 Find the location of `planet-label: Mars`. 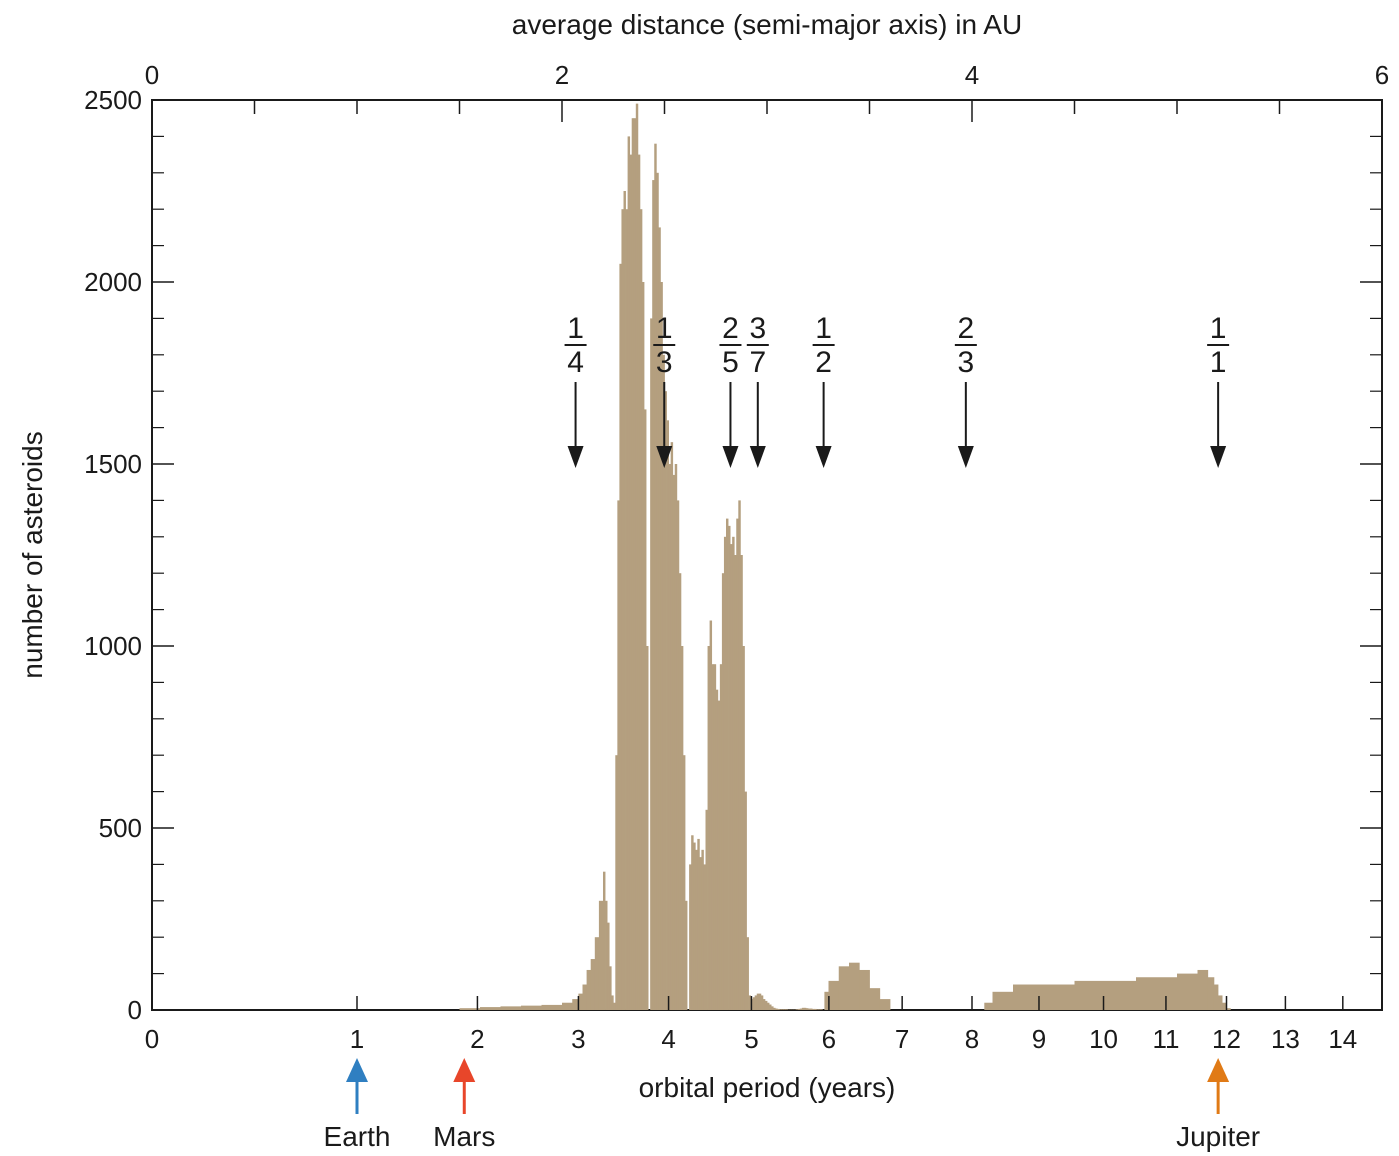

planet-label: Mars is located at coordinates (464, 1136).